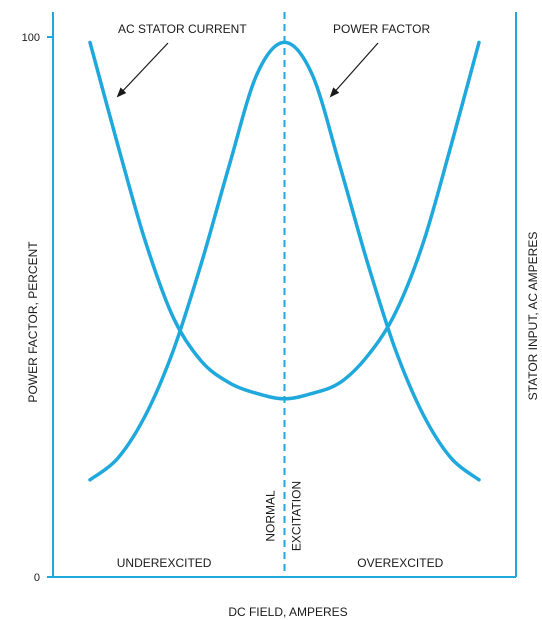 The width and height of the screenshot is (542, 620). What do you see at coordinates (31, 38) in the screenshot?
I see `y-tick-label: 100` at bounding box center [31, 38].